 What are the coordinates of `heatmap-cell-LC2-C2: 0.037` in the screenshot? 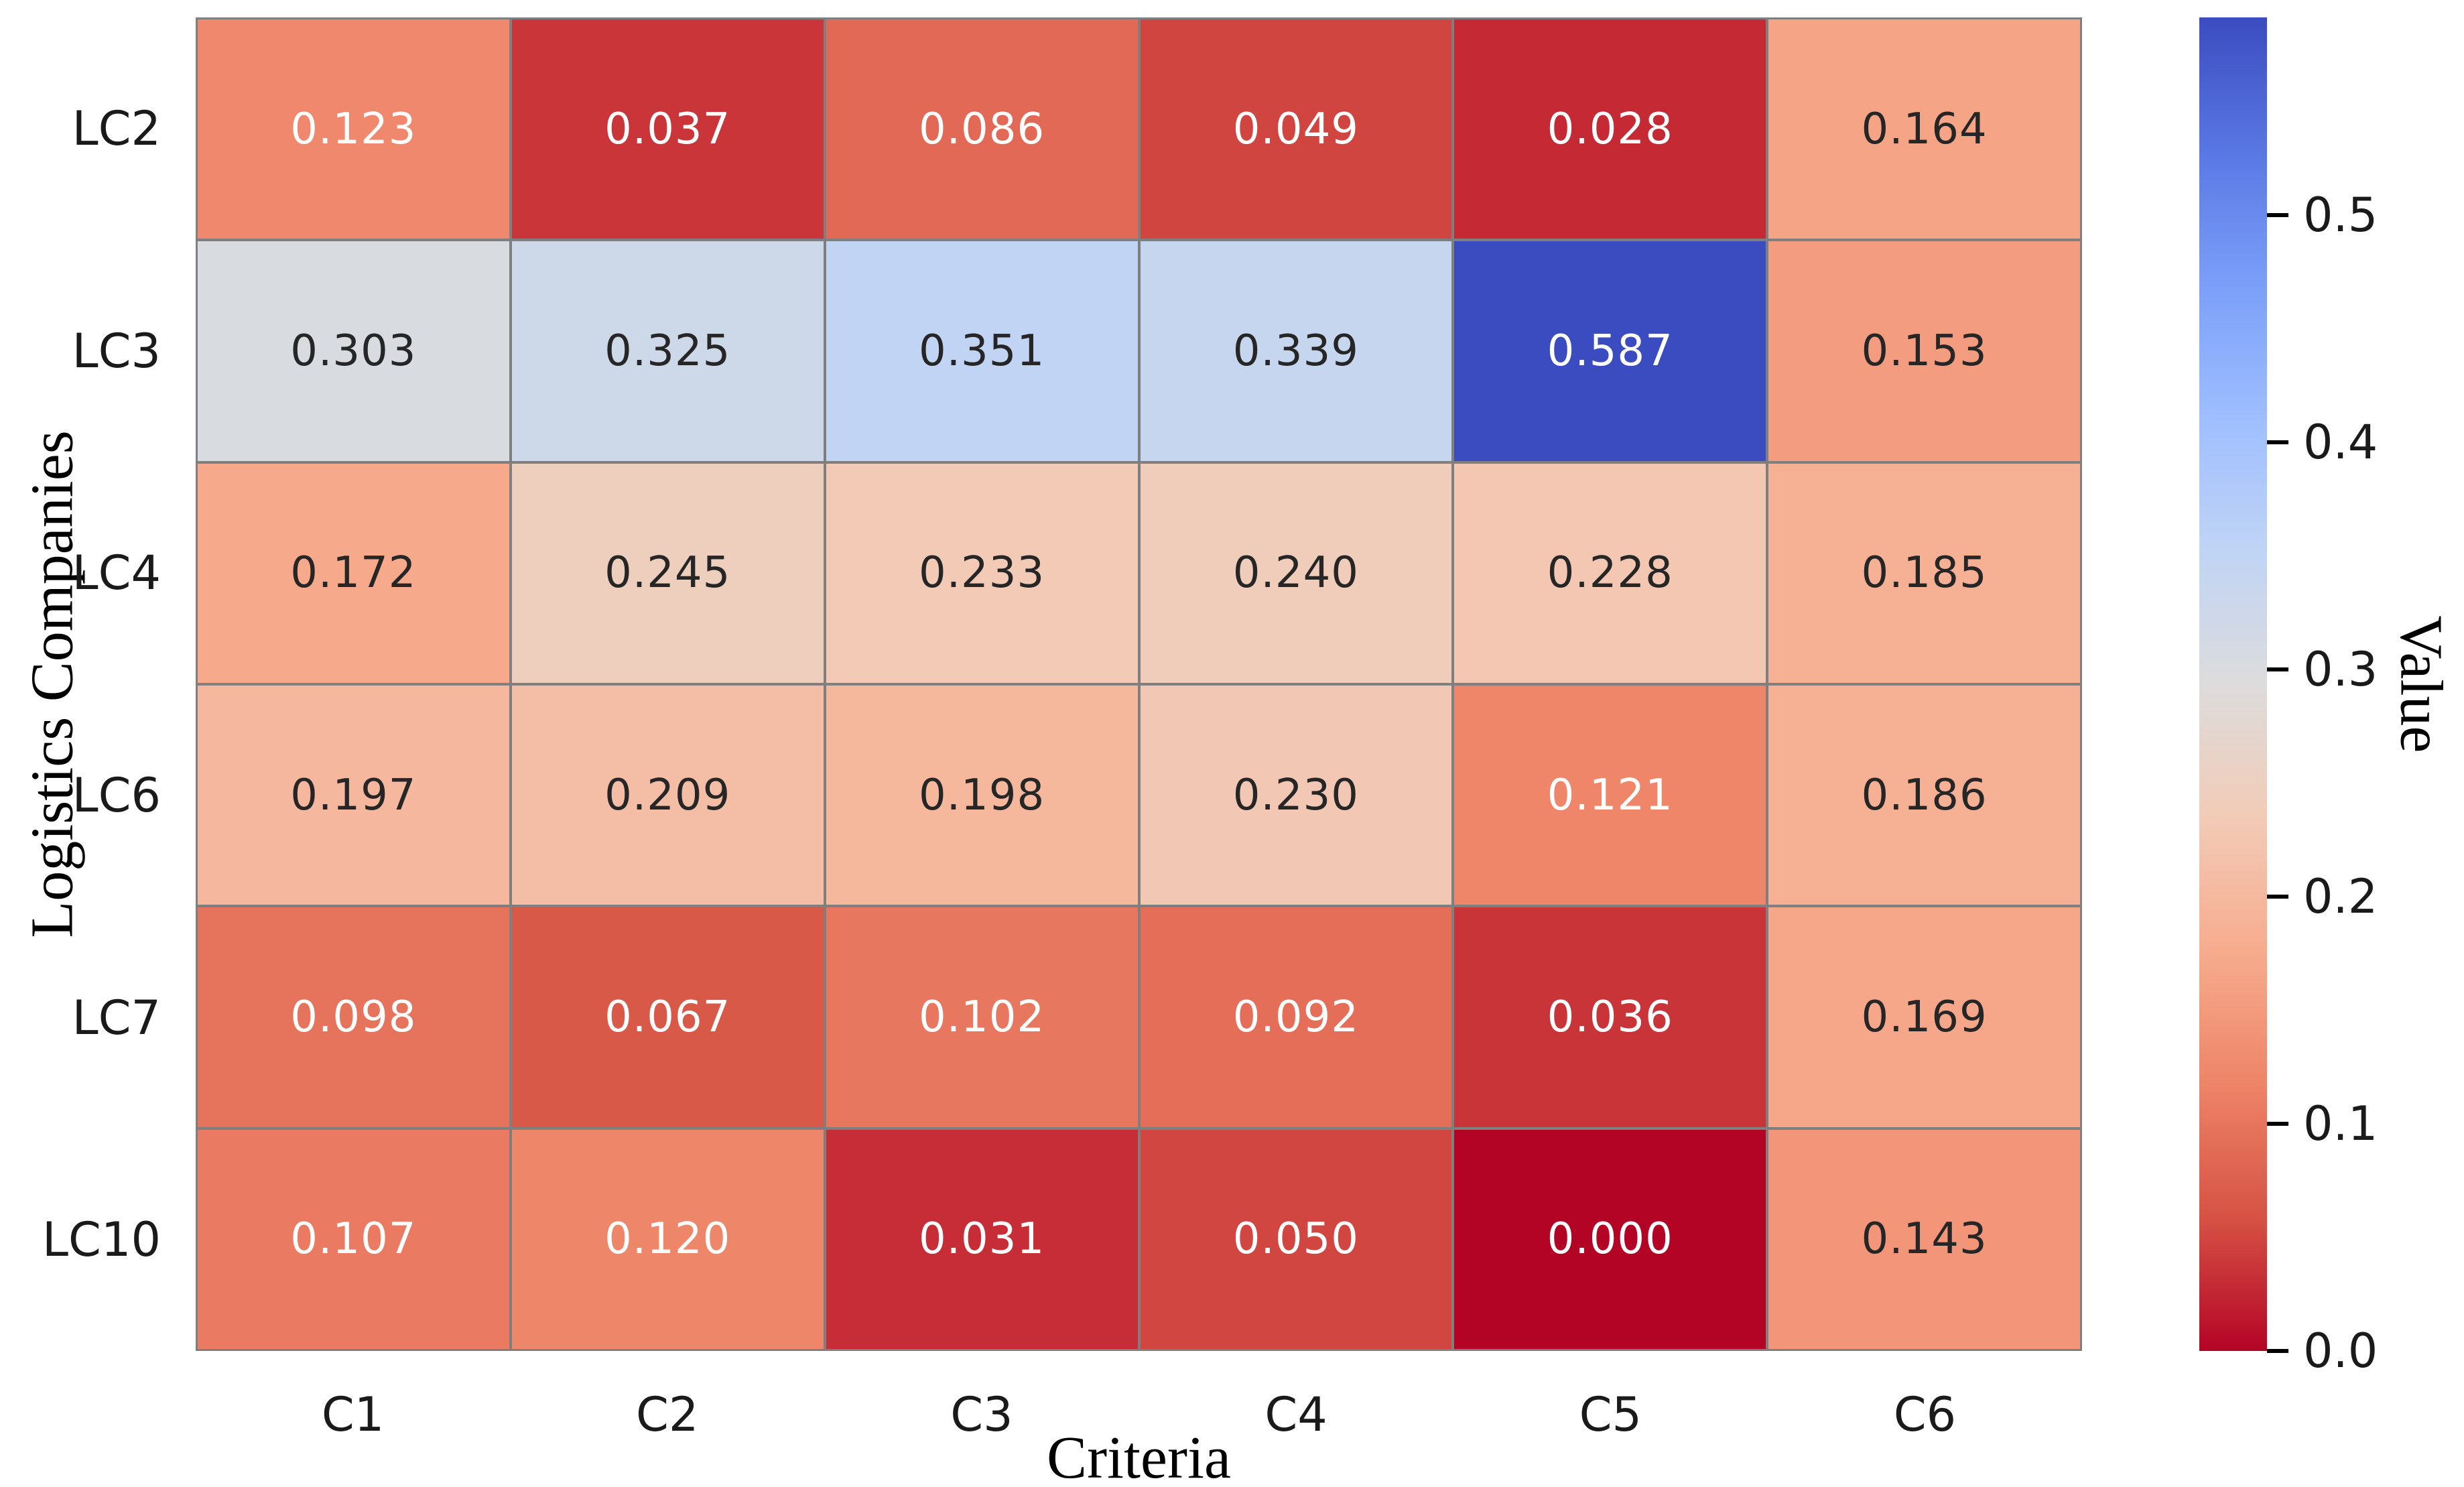 It's located at (667, 129).